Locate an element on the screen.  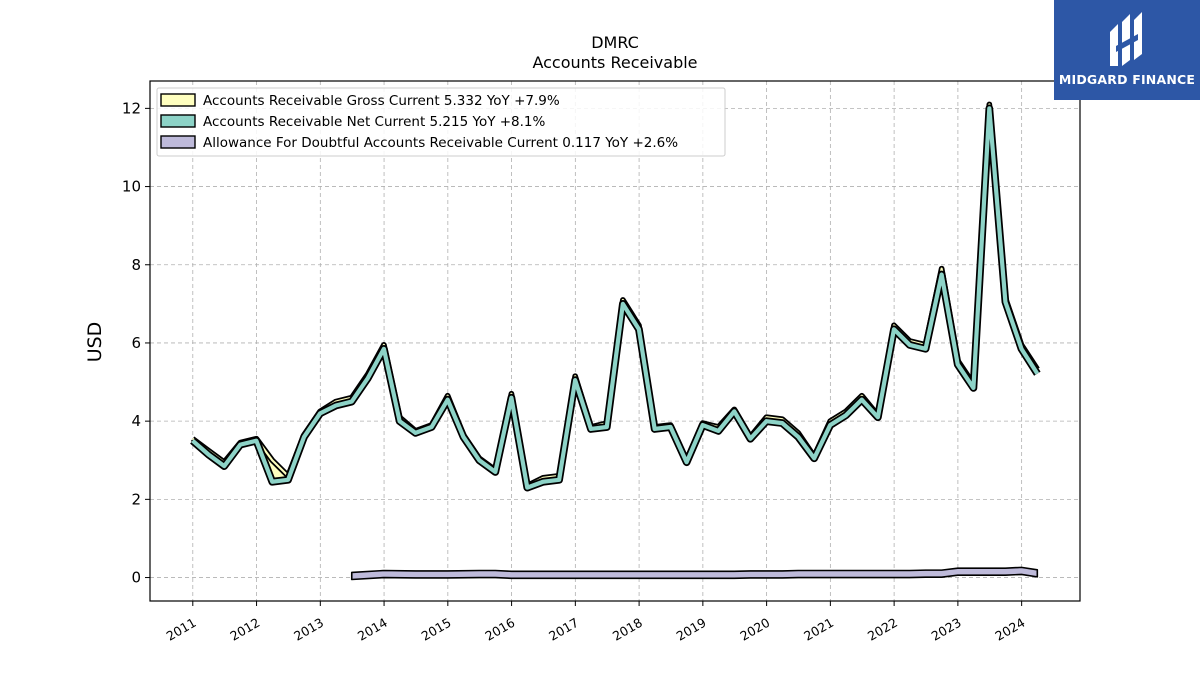
x-tick-label: 2019 is located at coordinates (691, 629).